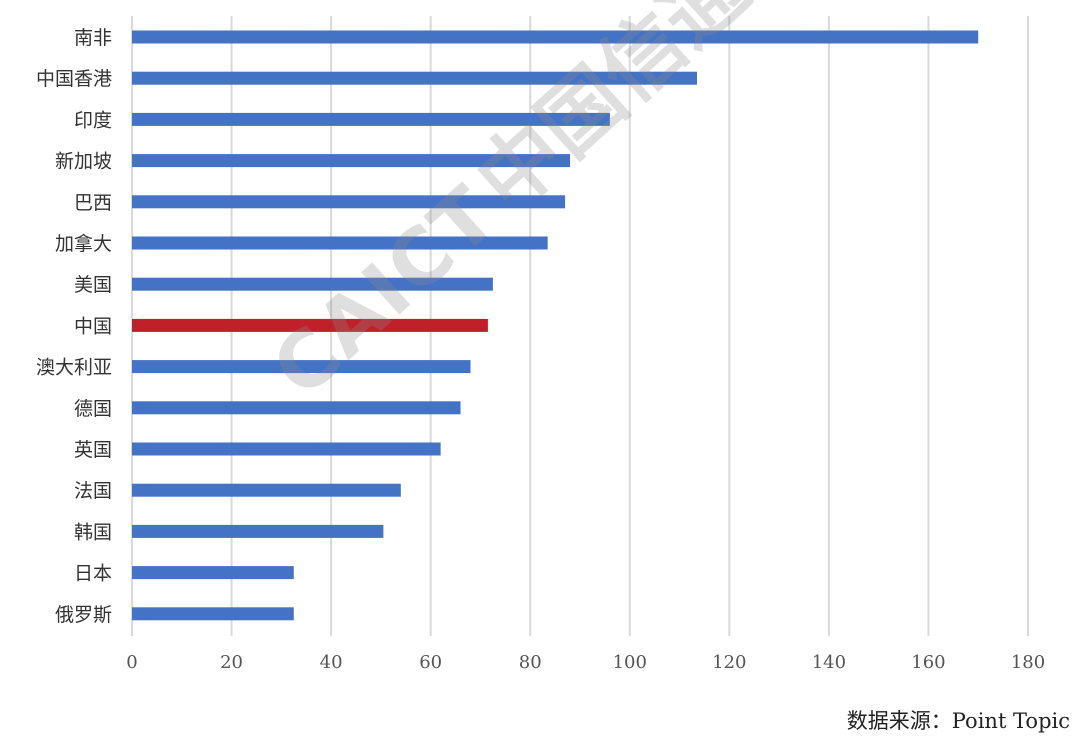  Describe the element at coordinates (93, 574) in the screenshot. I see `category-label: 日本` at that location.